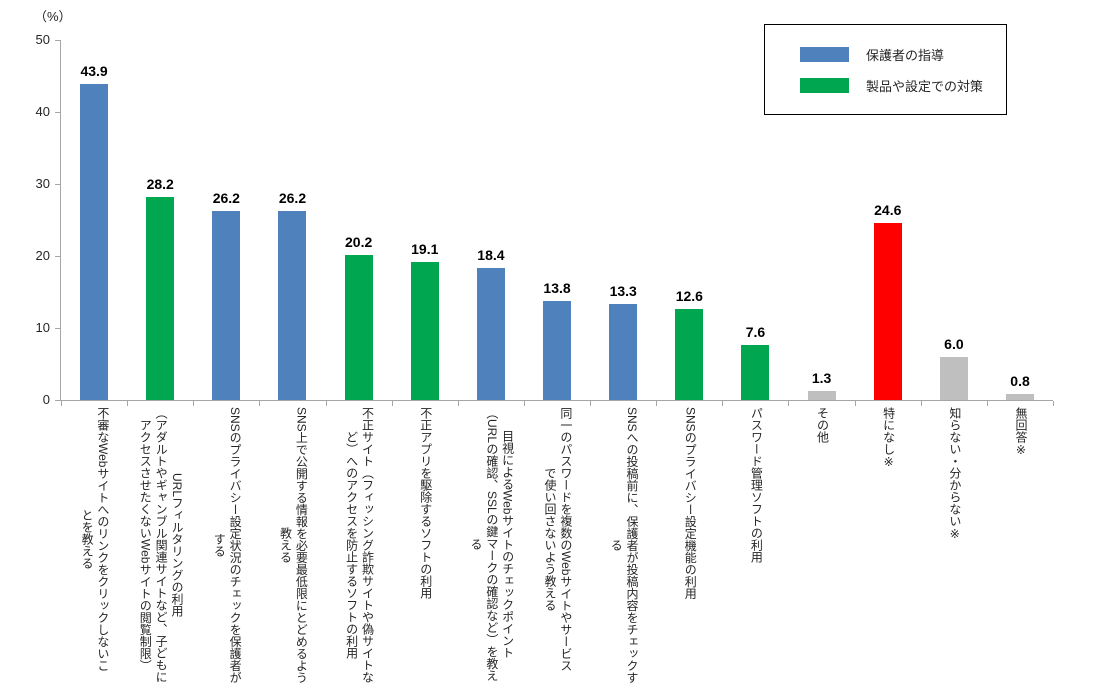 The image size is (1094, 688). What do you see at coordinates (1020, 432) in the screenshot?
I see `category-label: 無回答※` at bounding box center [1020, 432].